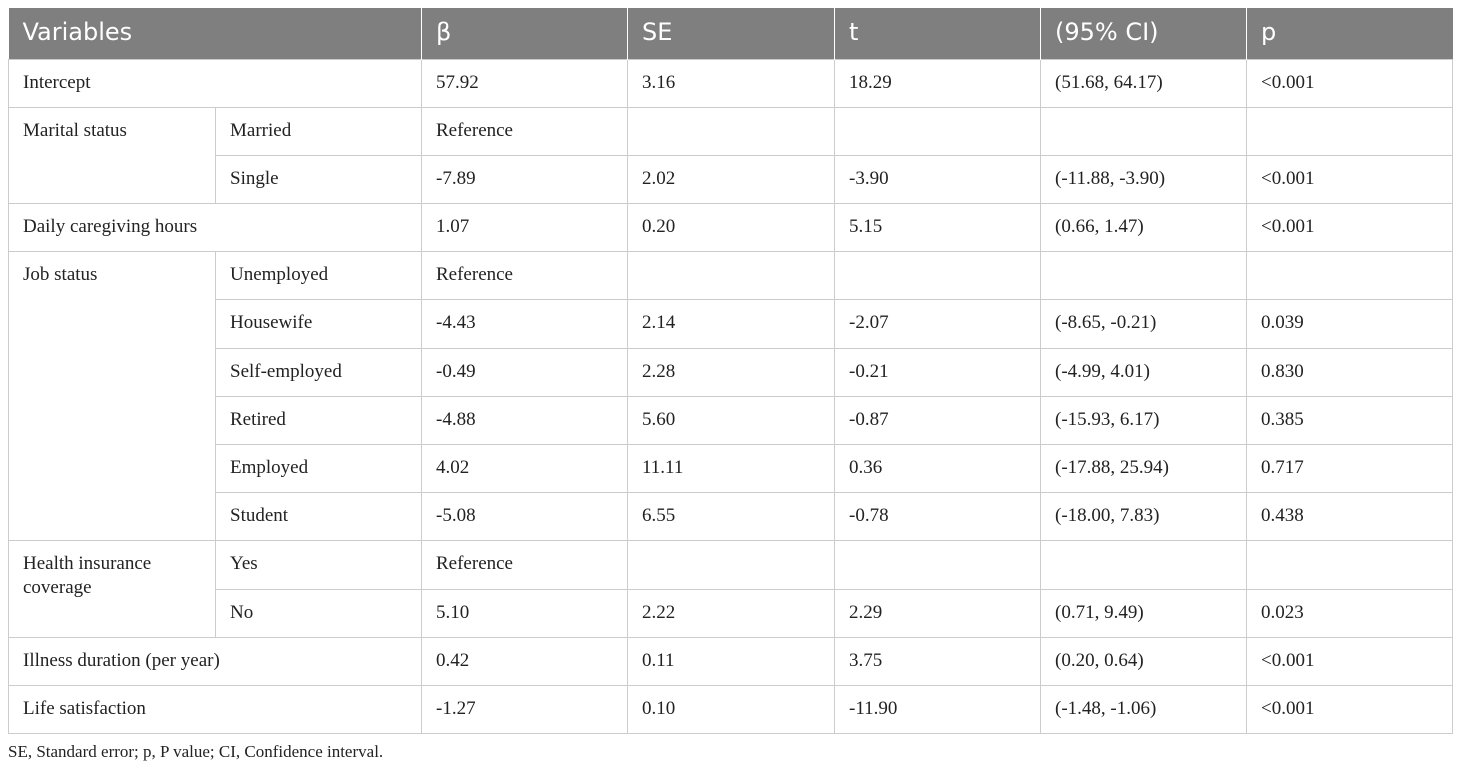  Describe the element at coordinates (1349, 33) in the screenshot. I see `header-p: p` at that location.